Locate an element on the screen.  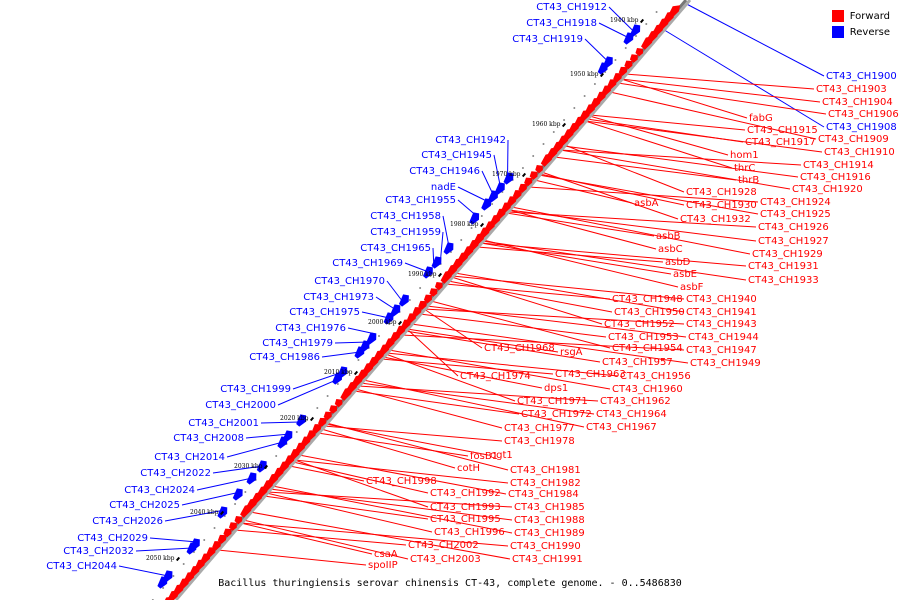
forward-gene-label: CT43_CH1978 is located at coordinates (539, 441).